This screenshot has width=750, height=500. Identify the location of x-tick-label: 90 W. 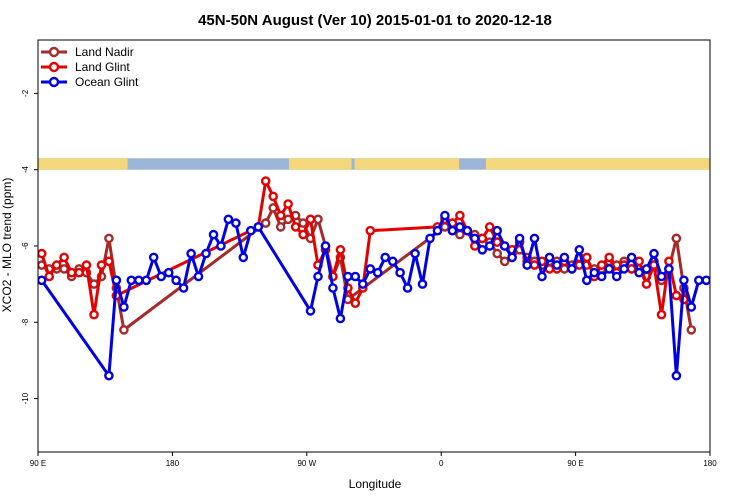
(306, 463).